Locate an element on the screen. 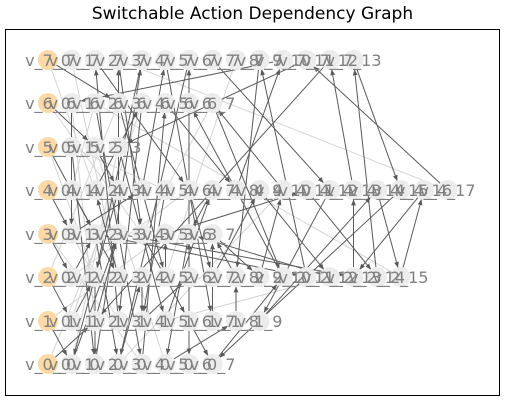  graph-title: Switchable Action Dependency Graph is located at coordinates (252, 14).